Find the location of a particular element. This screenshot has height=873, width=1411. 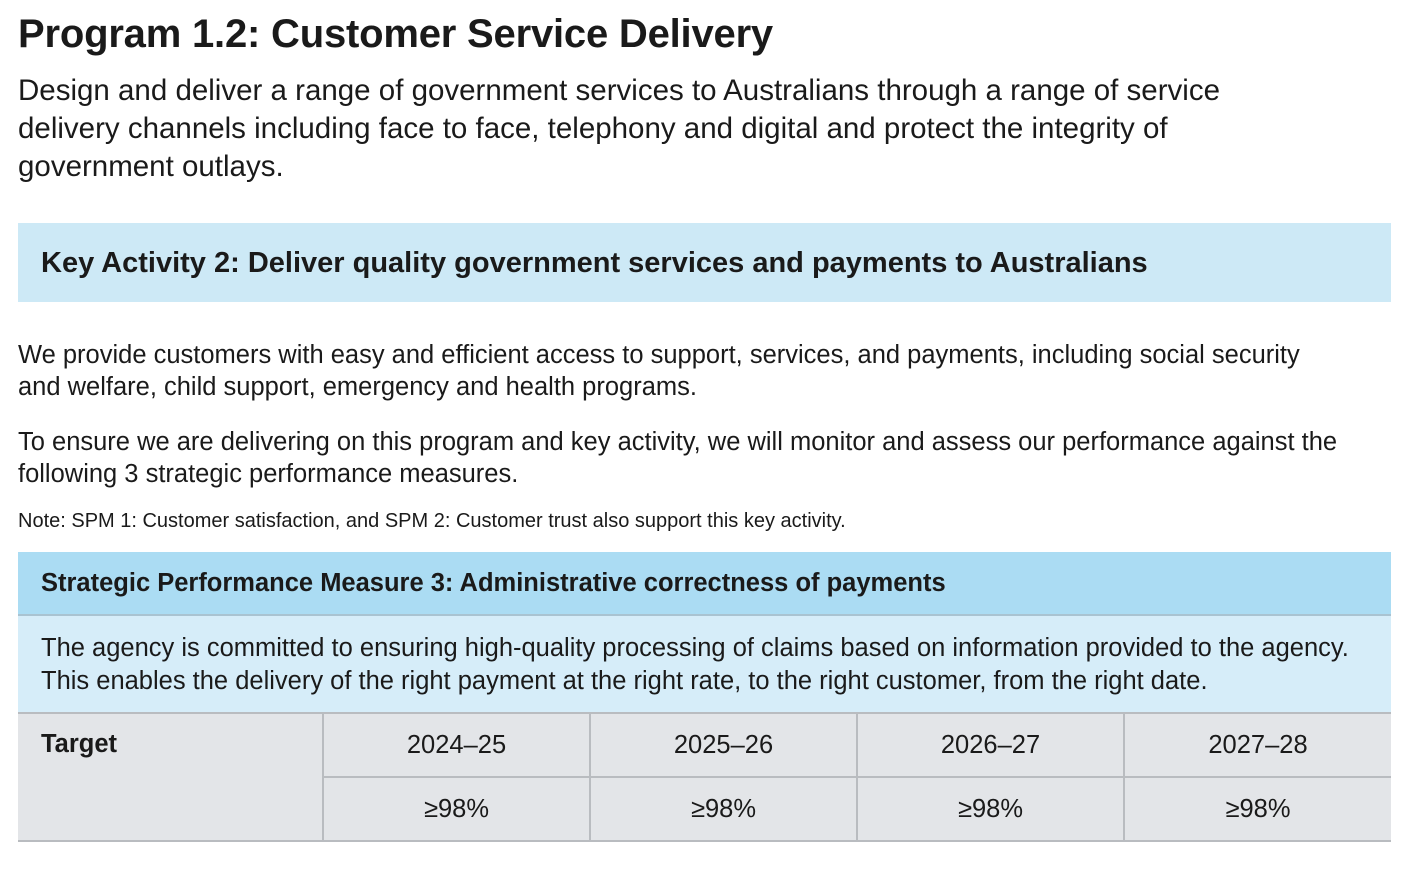

table-row: ≥98% ≥98% ≥98% ≥98% is located at coordinates (704, 809).